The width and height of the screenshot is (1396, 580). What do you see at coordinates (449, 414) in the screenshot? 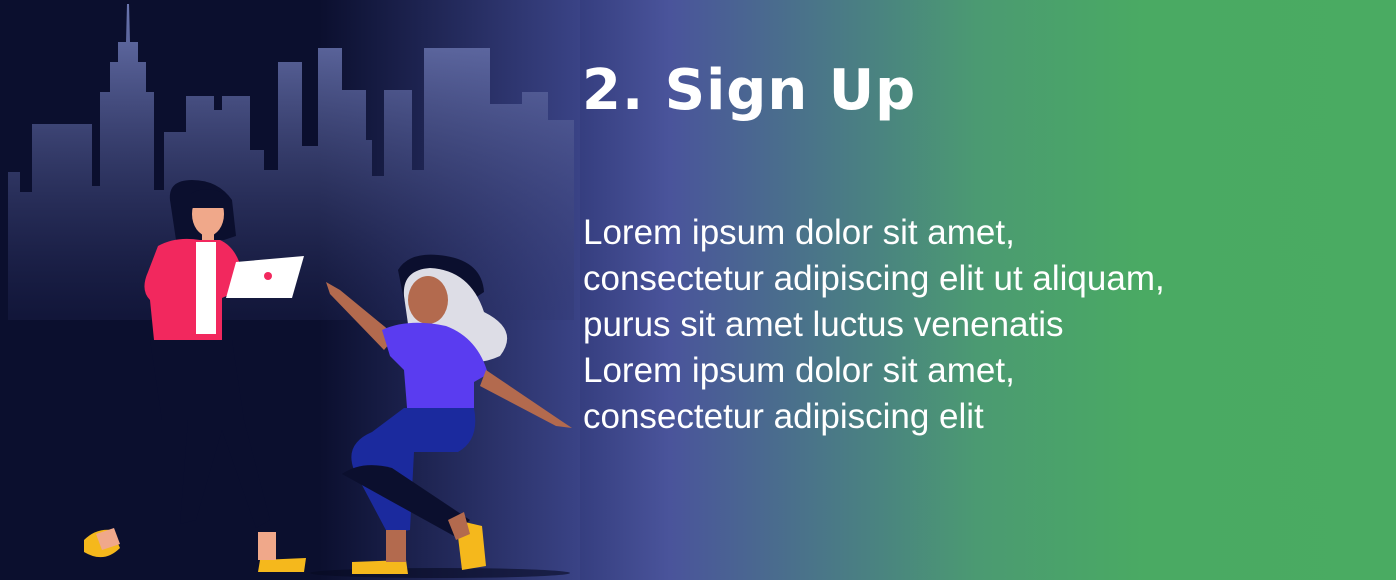
I see `woman-pointing` at bounding box center [449, 414].